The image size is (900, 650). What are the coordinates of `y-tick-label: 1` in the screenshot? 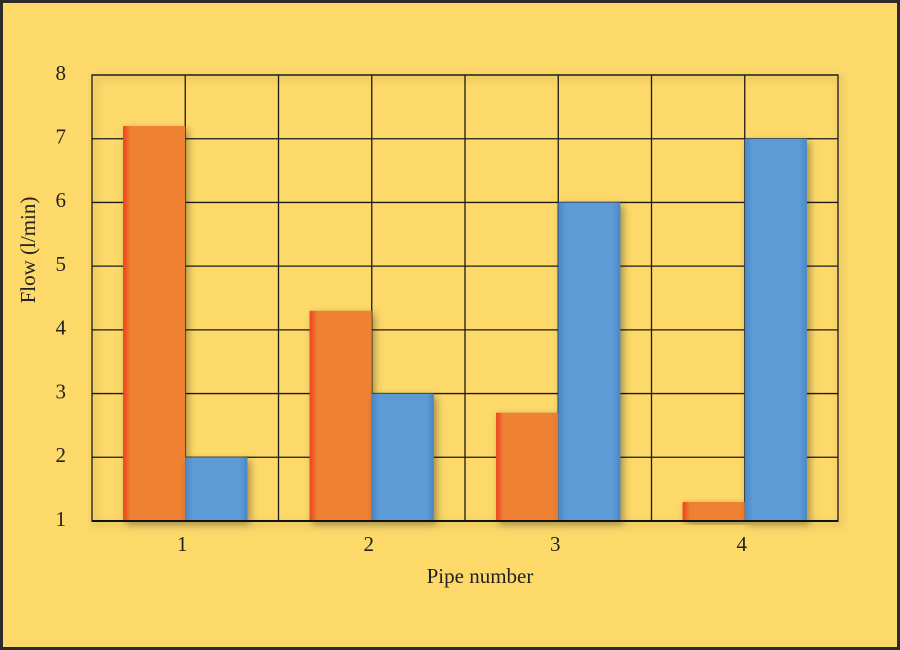 It's located at (61, 519).